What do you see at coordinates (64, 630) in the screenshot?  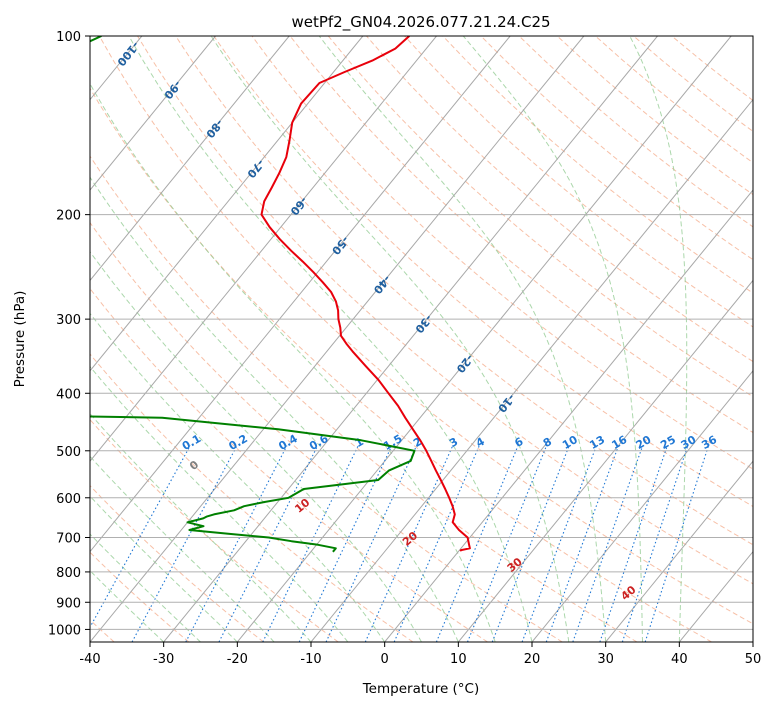 I see `y-tick-label: 1000` at bounding box center [64, 630].